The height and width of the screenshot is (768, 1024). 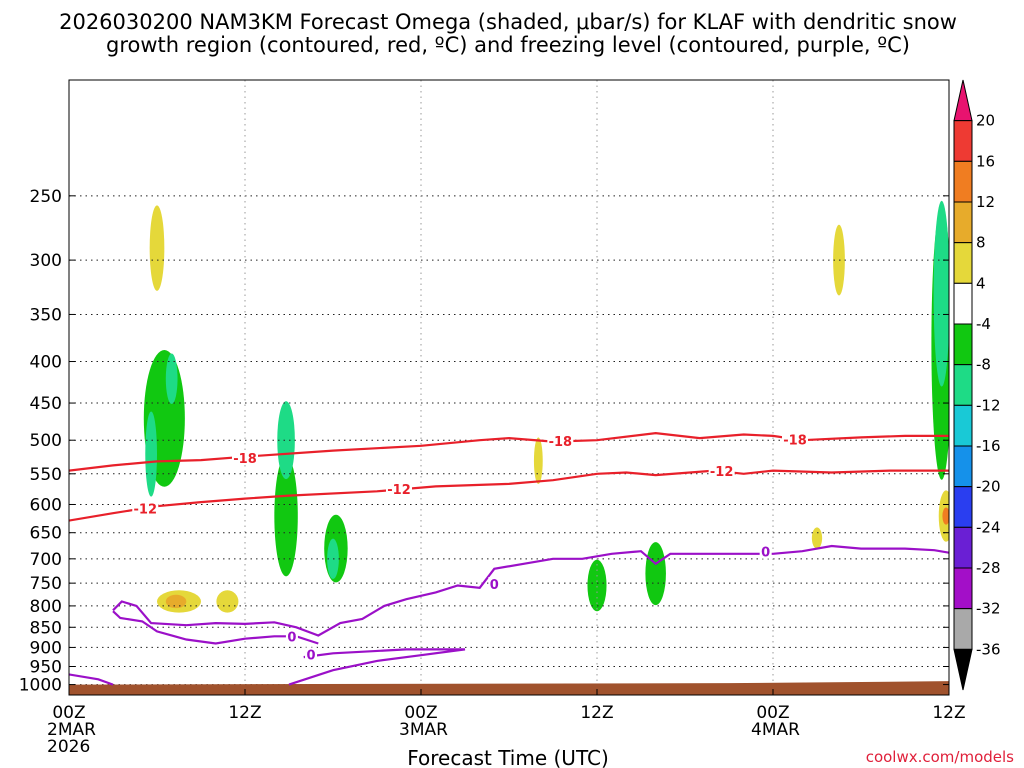 What do you see at coordinates (494, 585) in the screenshot?
I see `contour-label-6: 0` at bounding box center [494, 585].